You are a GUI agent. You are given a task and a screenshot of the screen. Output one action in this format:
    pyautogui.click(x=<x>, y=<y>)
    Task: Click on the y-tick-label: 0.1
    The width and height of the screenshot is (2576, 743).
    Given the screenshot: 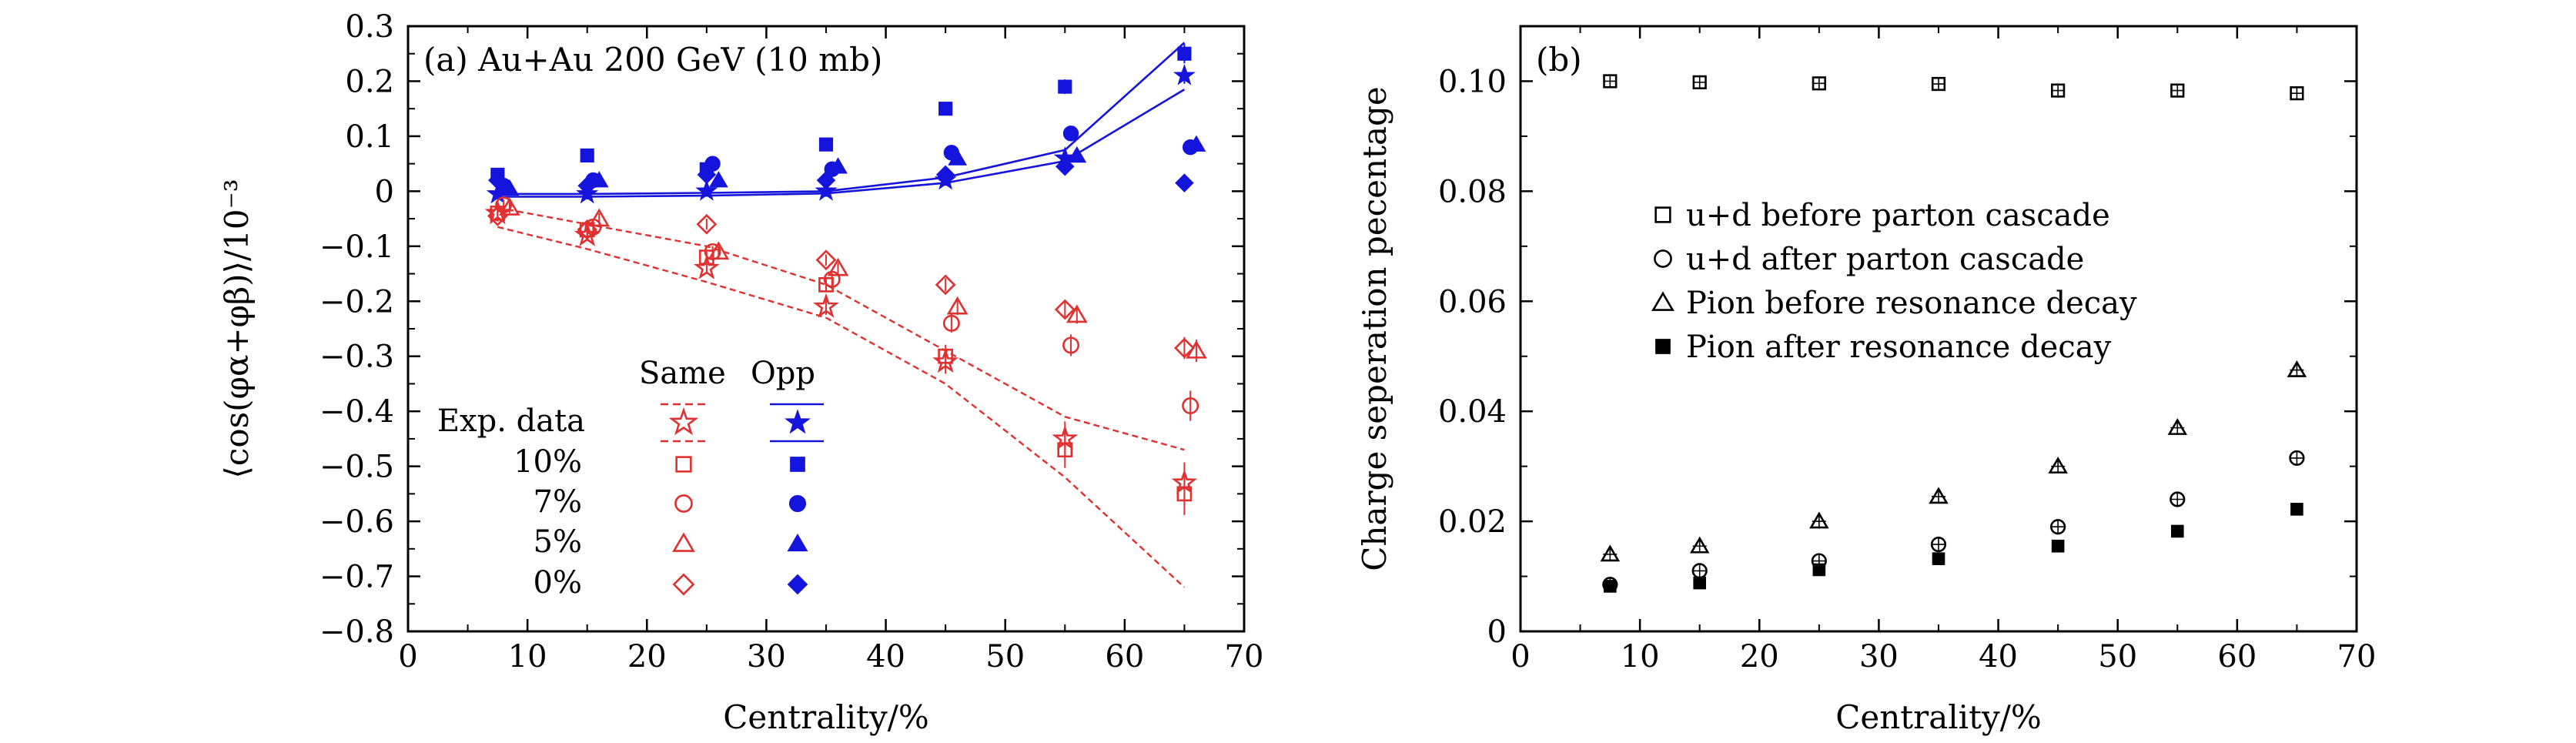 What is the action you would take?
    pyautogui.click(x=370, y=137)
    